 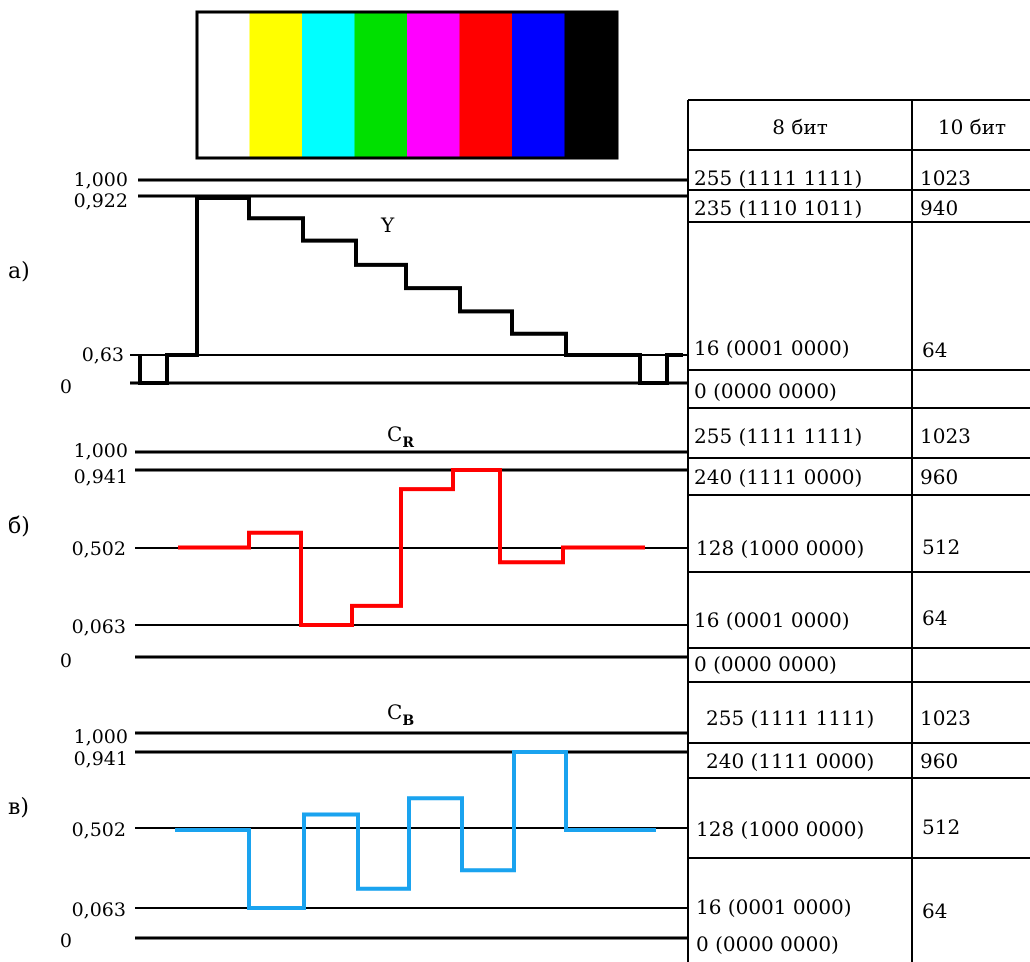 I want to click on level-value-a-1: 0,922, so click(x=101, y=201).